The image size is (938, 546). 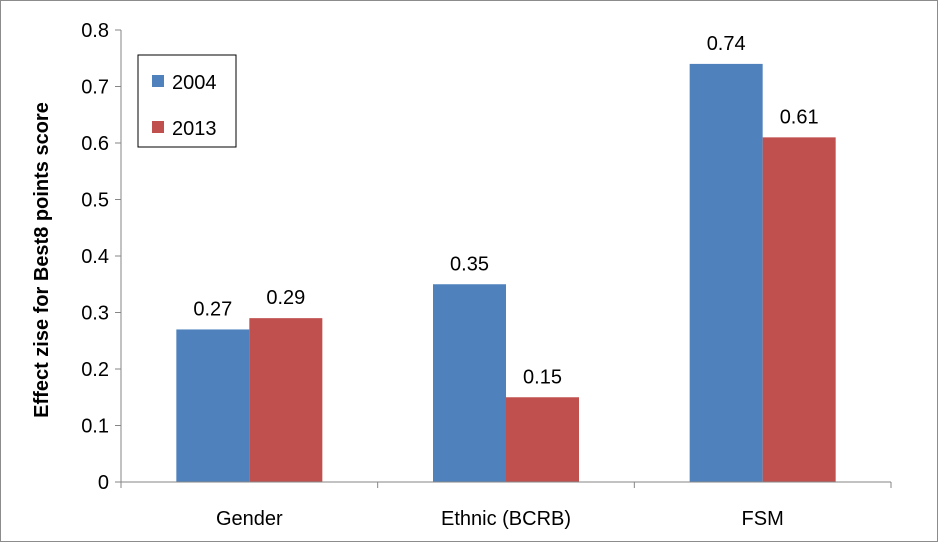 I want to click on legend-label-2004: 2004, so click(x=194, y=83).